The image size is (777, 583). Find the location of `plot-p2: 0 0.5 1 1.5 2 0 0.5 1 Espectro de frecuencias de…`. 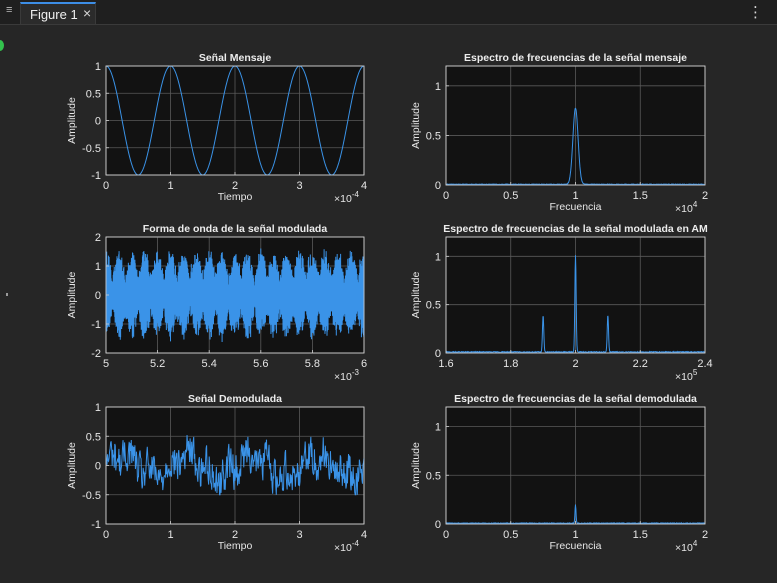

plot-p2: 0 0.5 1 1.5 2 0 0.5 1 Espectro de frecuencias de… is located at coordinates (559, 133).